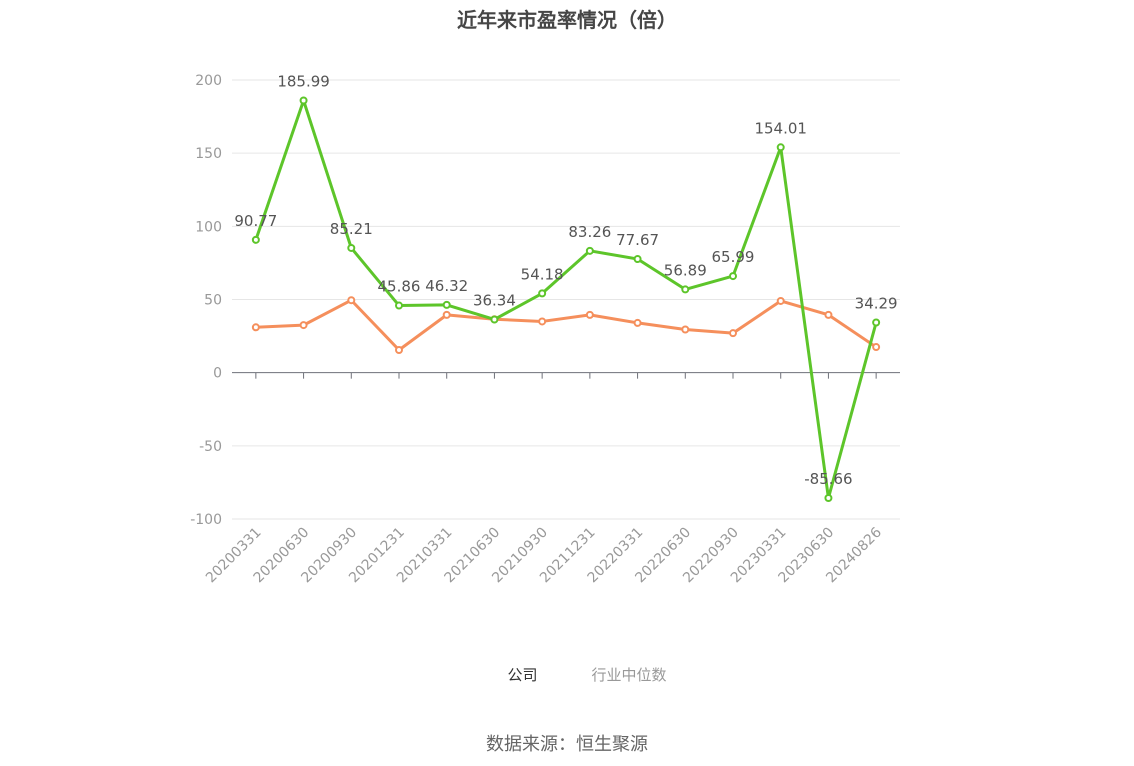 The height and width of the screenshot is (766, 1134). What do you see at coordinates (876, 303) in the screenshot?
I see `data-label-company: 34.29` at bounding box center [876, 303].